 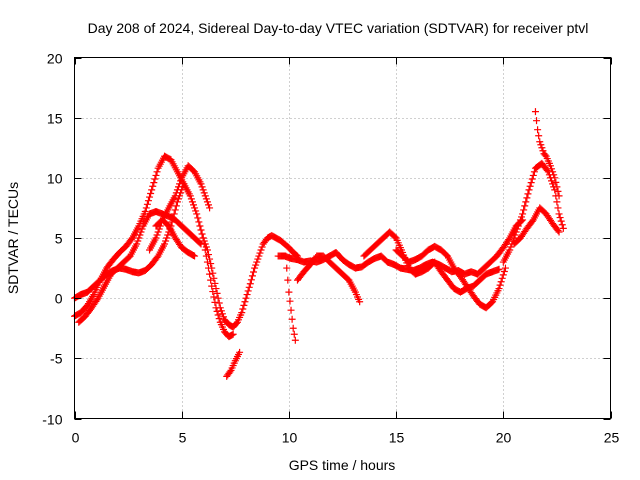 What do you see at coordinates (397, 438) in the screenshot?
I see `x-tick-label: 15` at bounding box center [397, 438].